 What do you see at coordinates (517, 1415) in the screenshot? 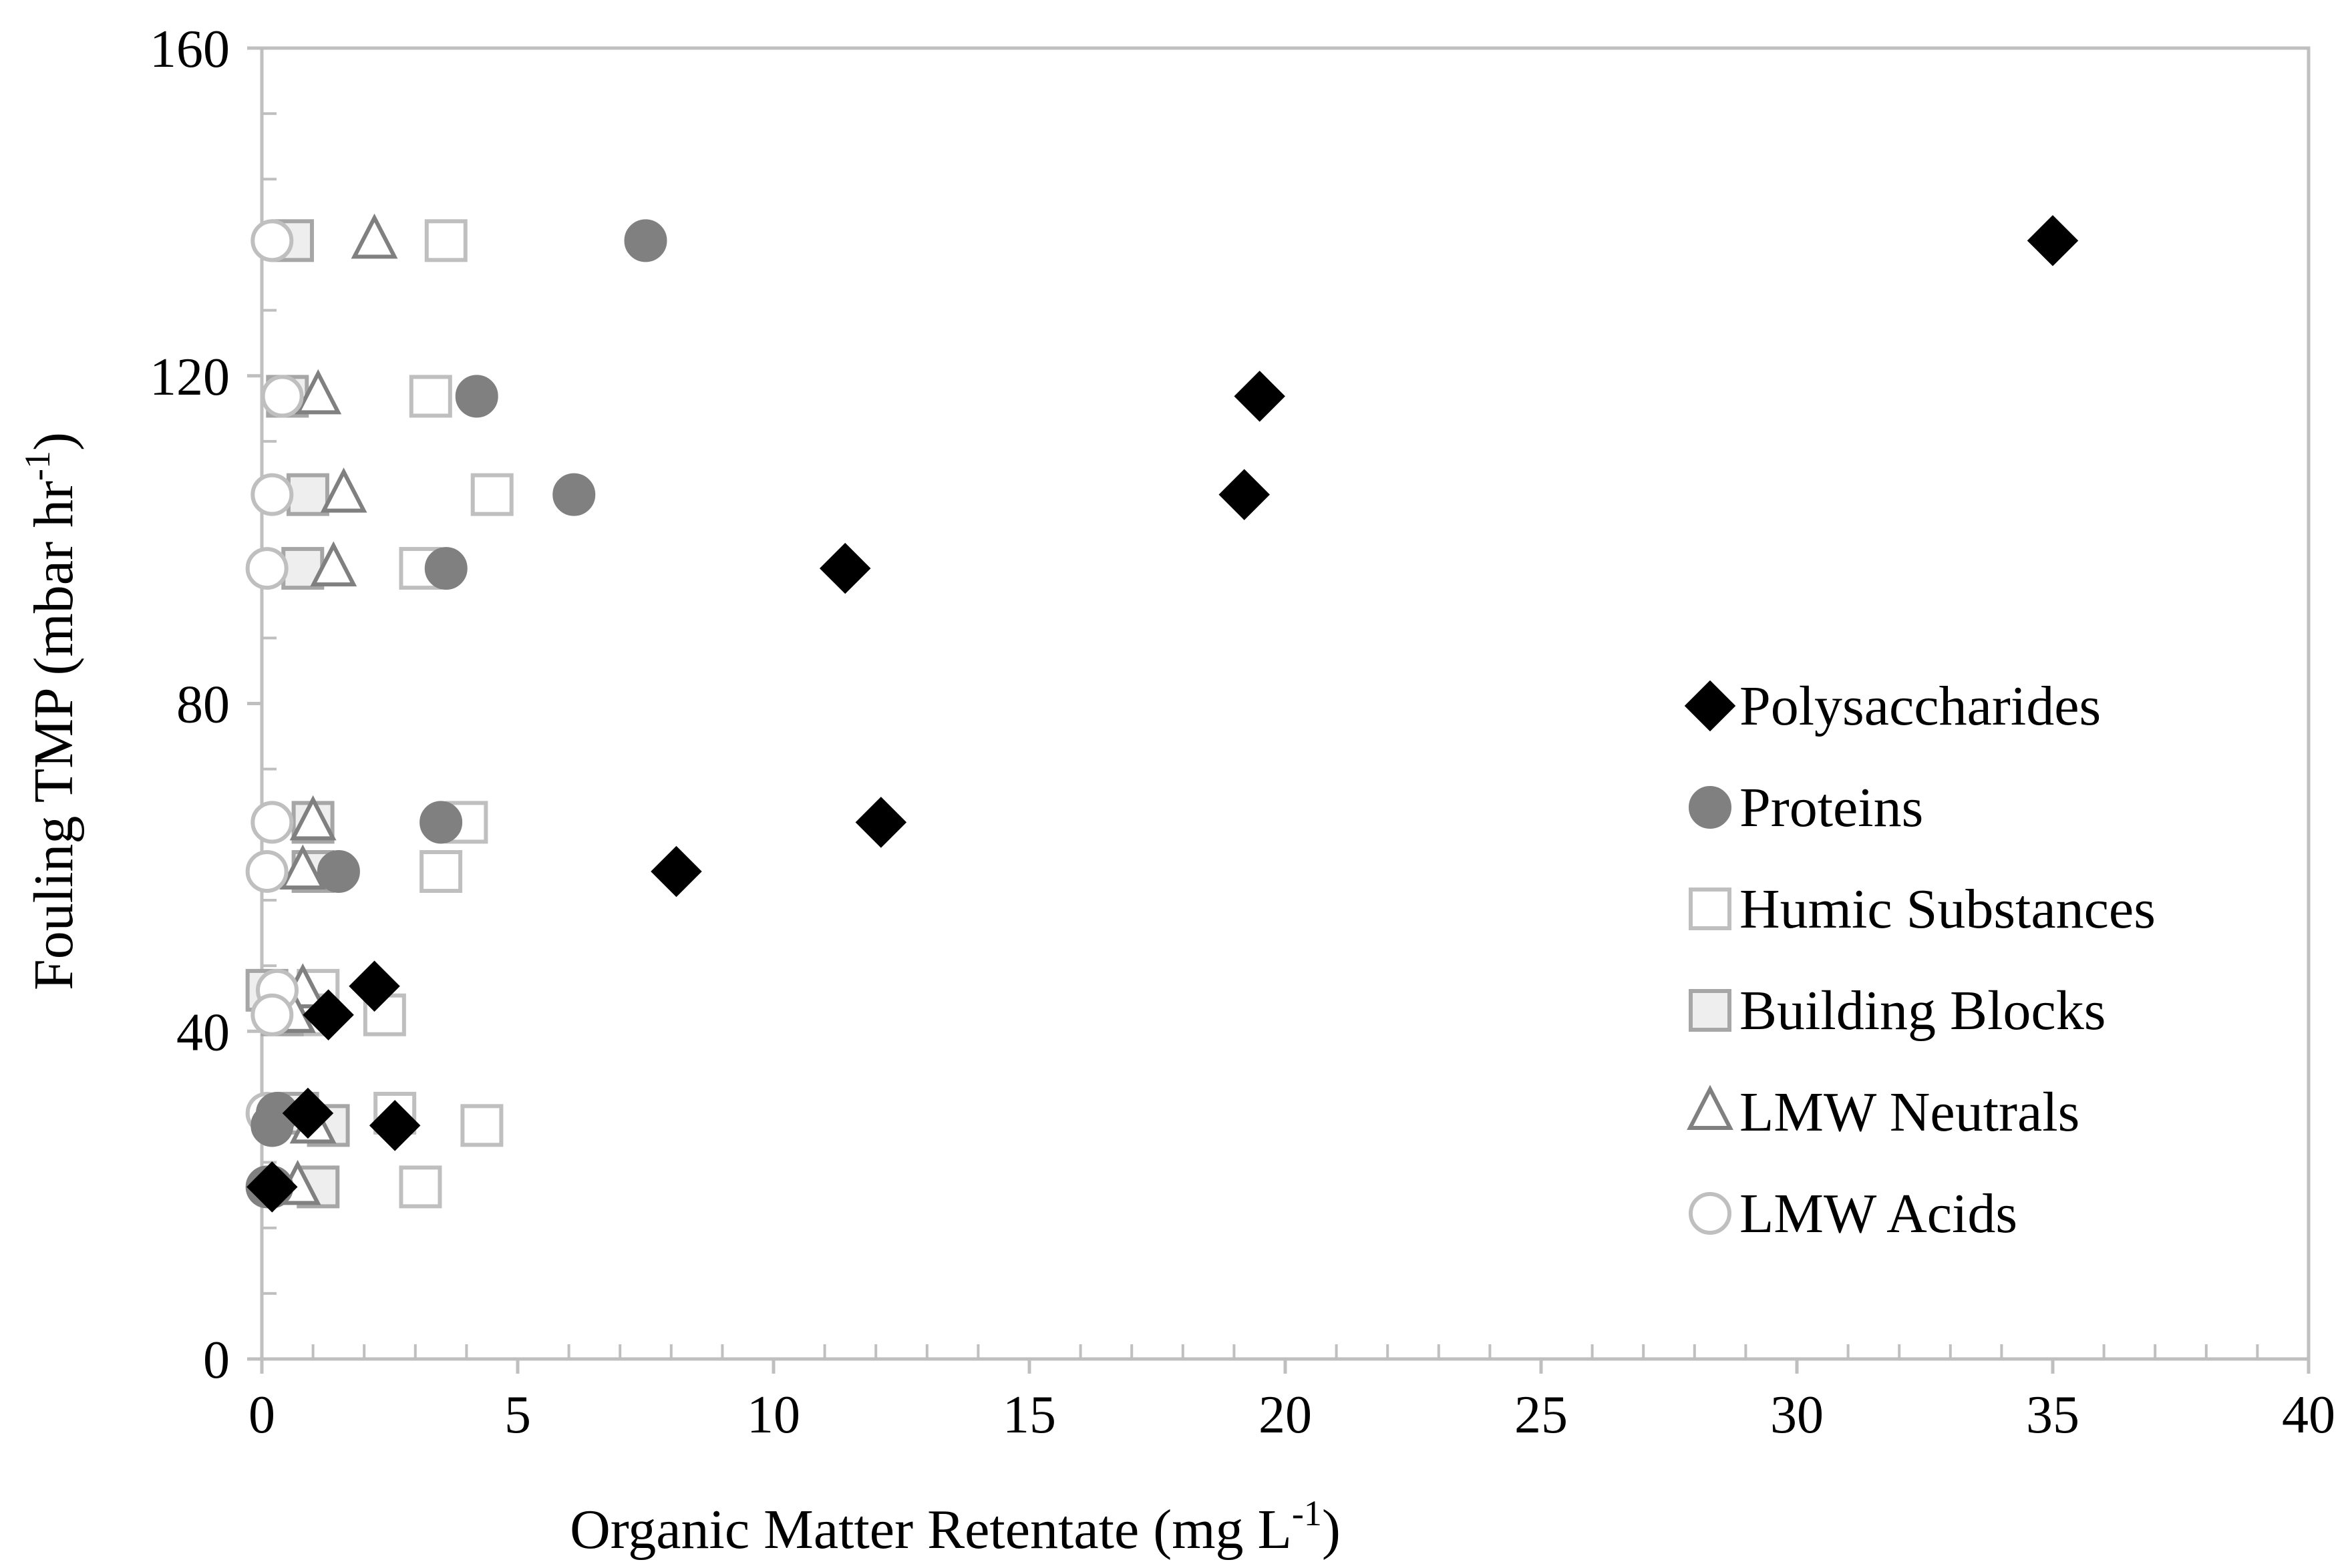
I see `x-tick-label: 5` at bounding box center [517, 1415].